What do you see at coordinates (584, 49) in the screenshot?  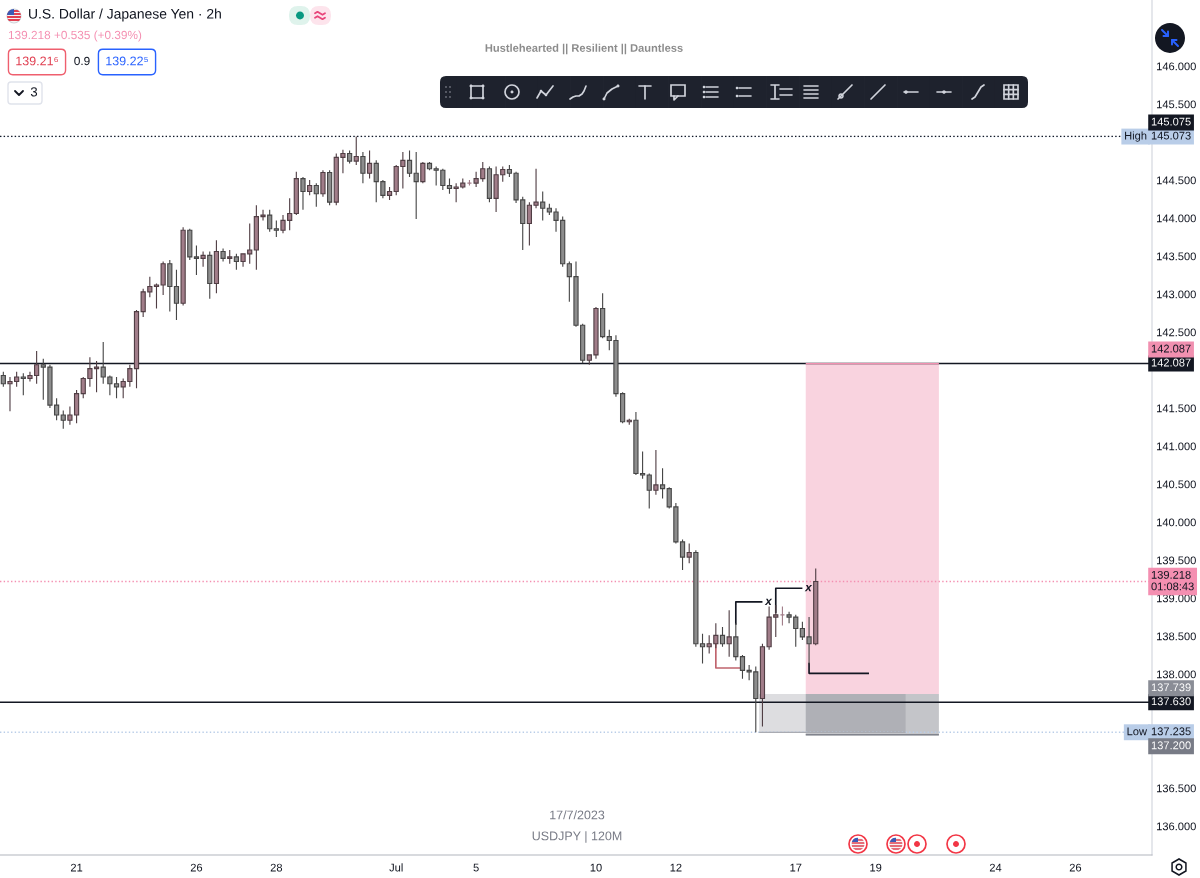 I see `annotation: Hustlehearted || Resilient || Dauntless` at bounding box center [584, 49].